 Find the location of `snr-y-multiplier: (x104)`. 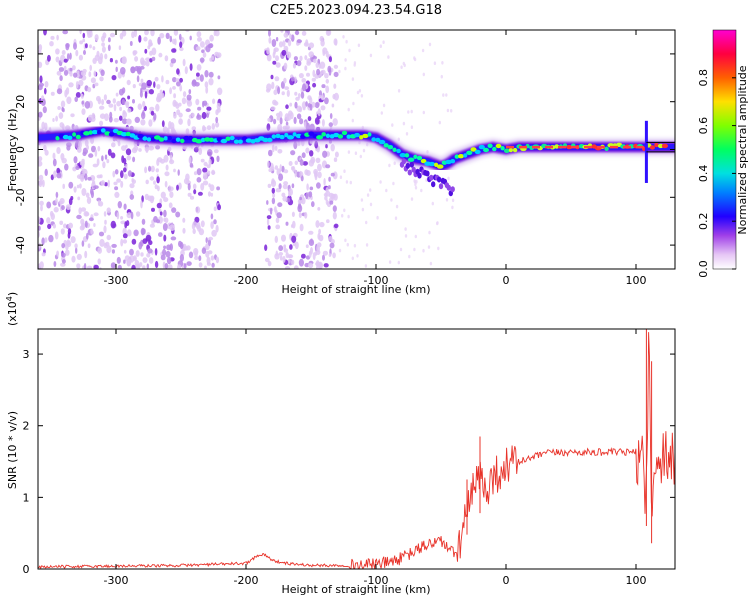

snr-y-multiplier: (x104) is located at coordinates (12, 309).